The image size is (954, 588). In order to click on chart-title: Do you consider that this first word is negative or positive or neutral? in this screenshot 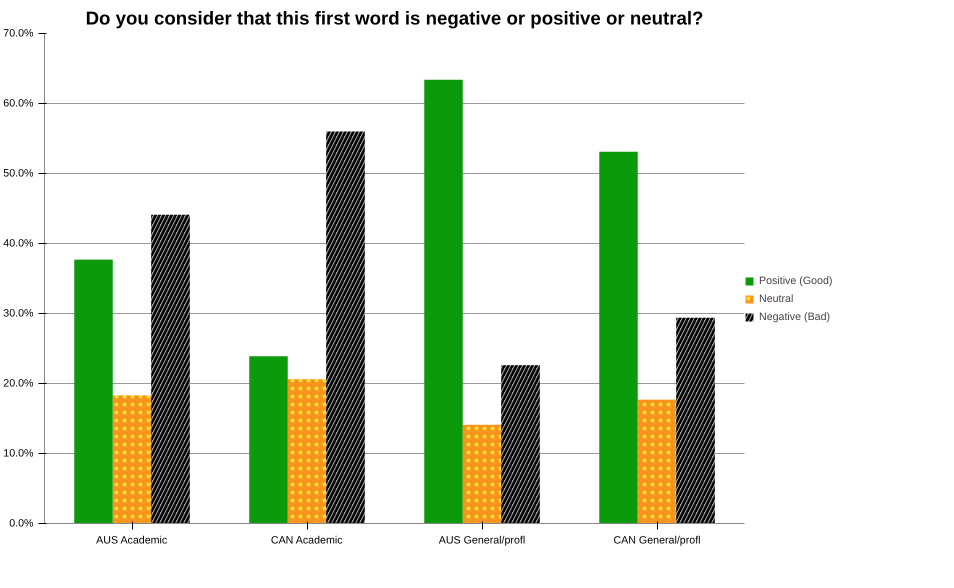, I will do `click(395, 18)`.